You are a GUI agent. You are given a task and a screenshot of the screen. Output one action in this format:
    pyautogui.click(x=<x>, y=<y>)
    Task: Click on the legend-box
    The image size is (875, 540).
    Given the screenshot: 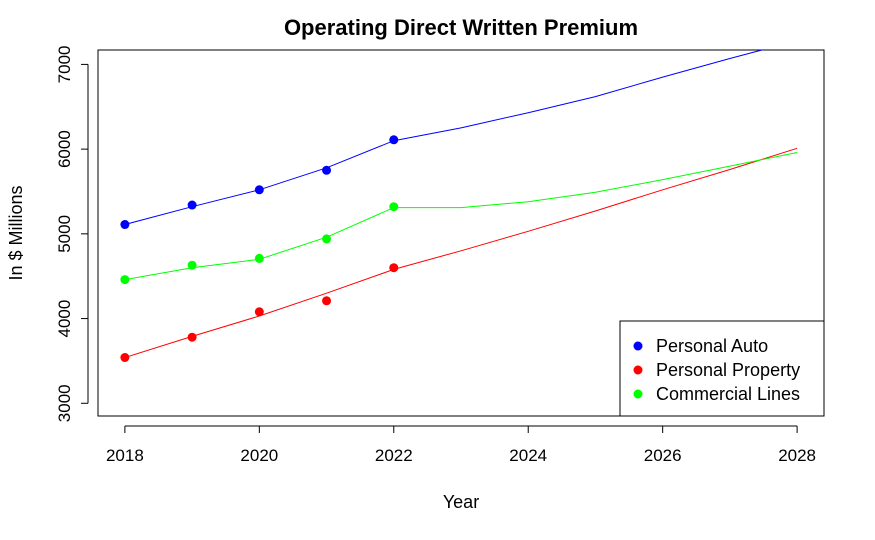 What is the action you would take?
    pyautogui.click(x=722, y=368)
    